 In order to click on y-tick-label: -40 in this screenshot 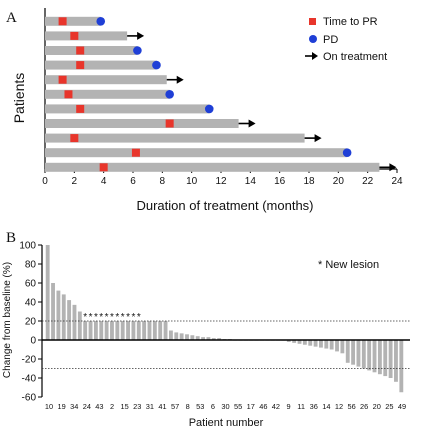, I will do `click(29, 379)`.